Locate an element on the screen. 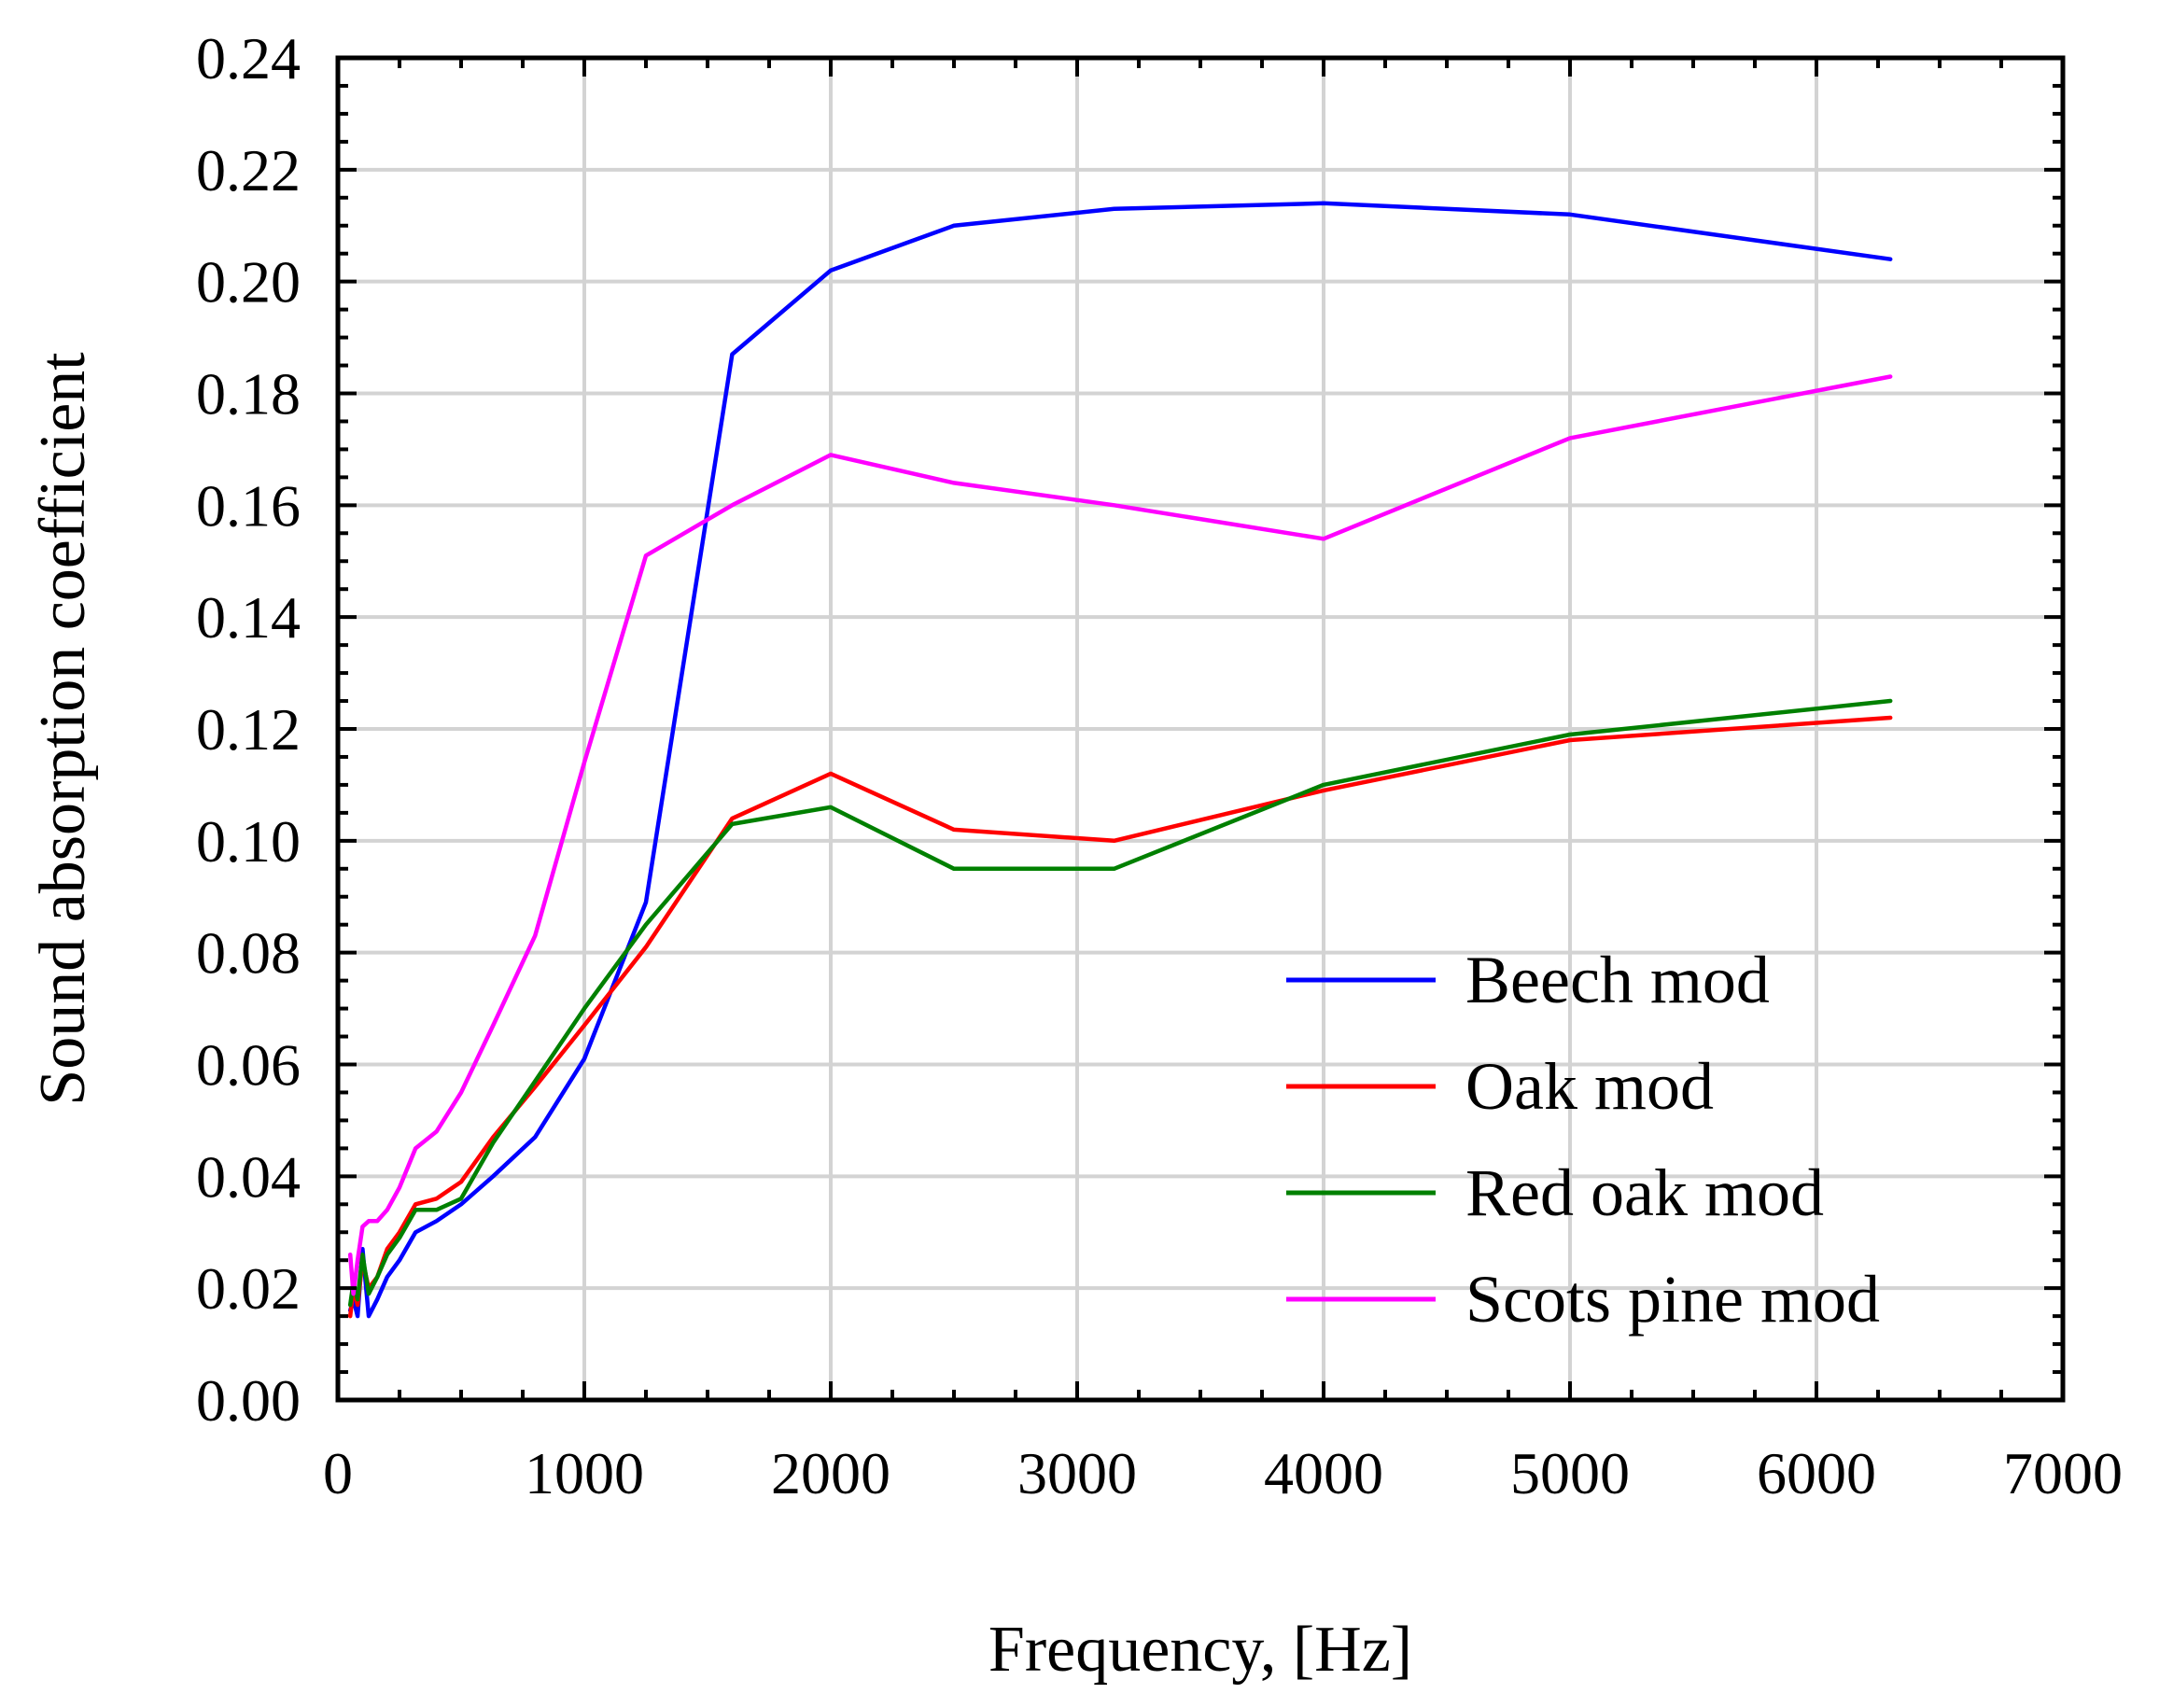 Image resolution: width=2159 pixels, height=1708 pixels. x-axis-tick-labels: 0 1000 2000 3000 4000 5000 6000 7000 is located at coordinates (1223, 1473).